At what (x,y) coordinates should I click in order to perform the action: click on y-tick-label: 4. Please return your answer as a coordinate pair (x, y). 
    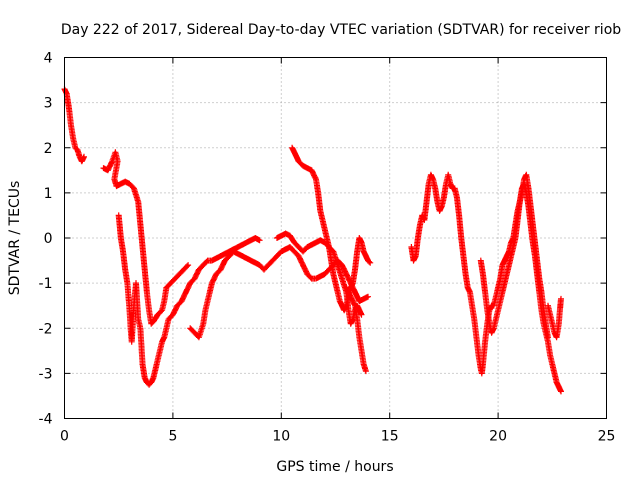
    Looking at the image, I should click on (48, 59).